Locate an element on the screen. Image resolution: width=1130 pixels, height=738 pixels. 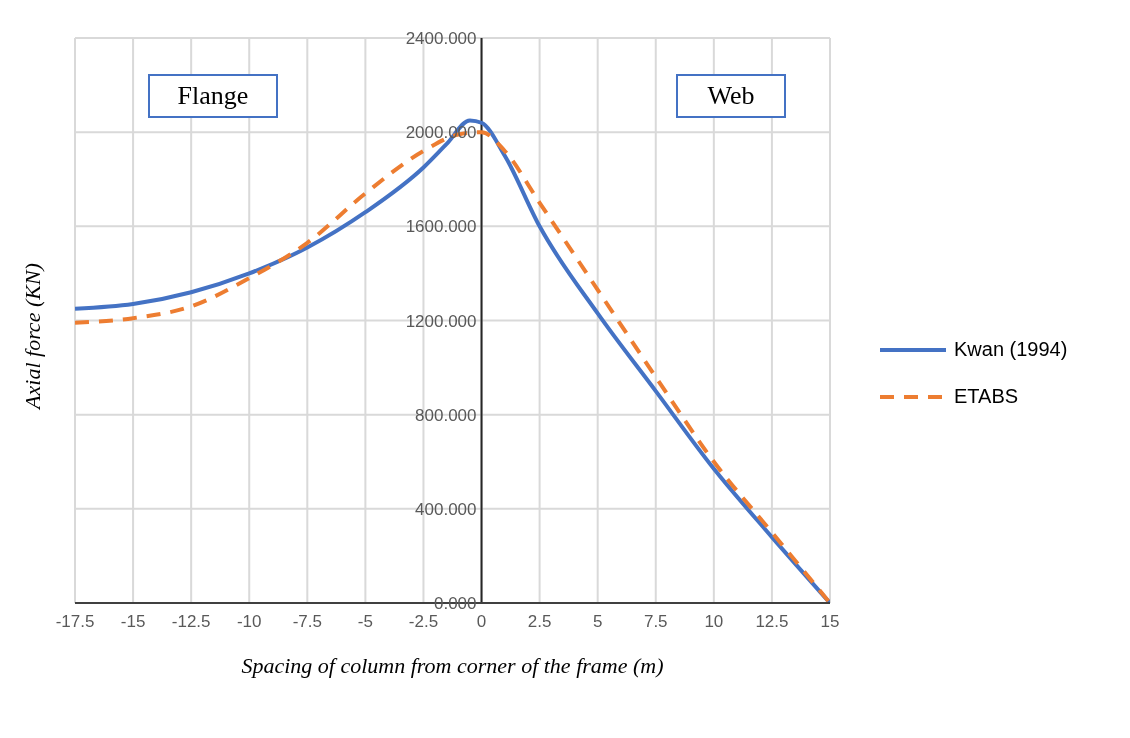
x-tick-label: -7.5 is located at coordinates (307, 621).